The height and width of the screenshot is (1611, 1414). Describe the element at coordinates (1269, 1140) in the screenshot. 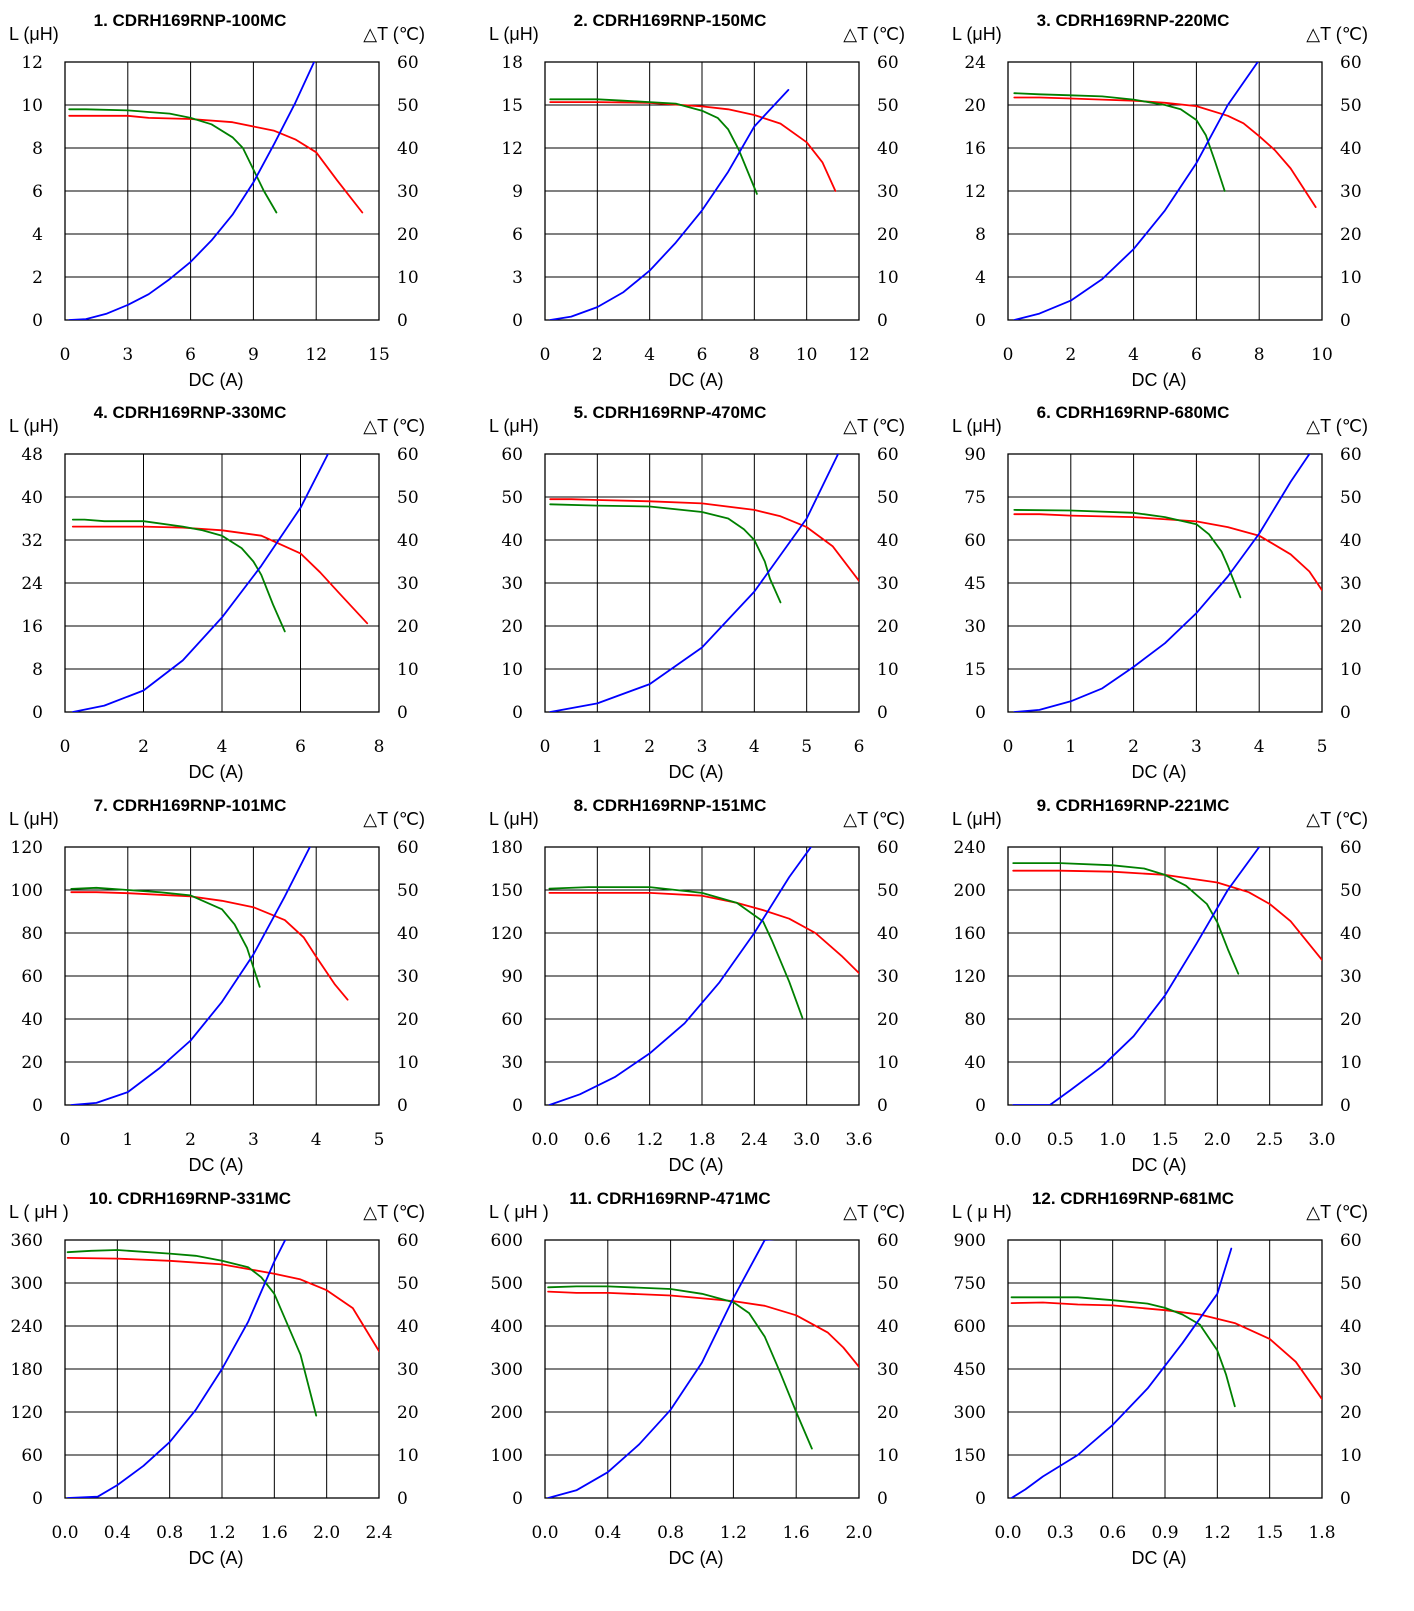

I see `x-tick-label: 2.5` at that location.